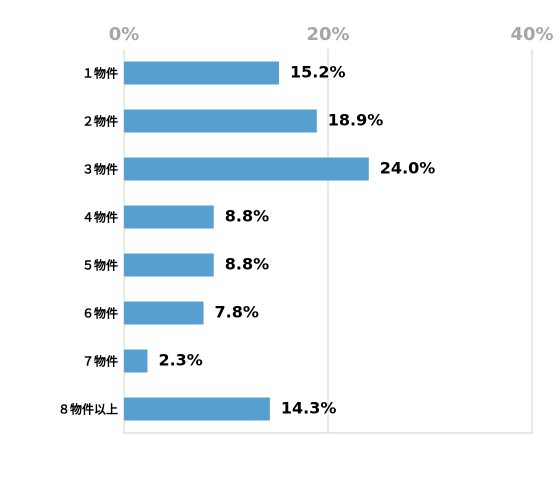 The image size is (560, 482). Describe the element at coordinates (408, 168) in the screenshot. I see `value-label: 24.0%` at that location.